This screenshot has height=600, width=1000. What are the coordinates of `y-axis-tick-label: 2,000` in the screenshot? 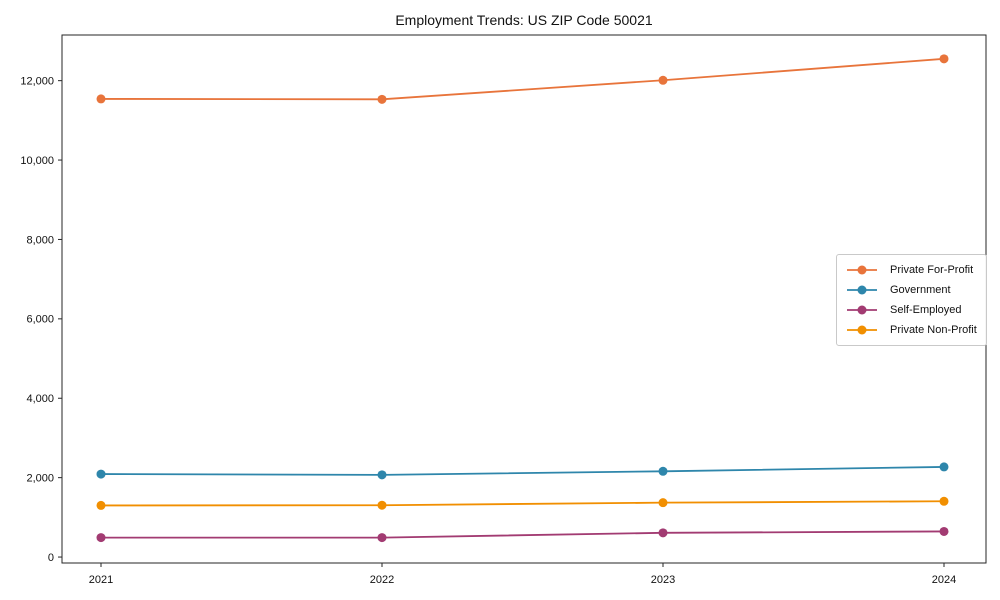 It's located at (40, 478).